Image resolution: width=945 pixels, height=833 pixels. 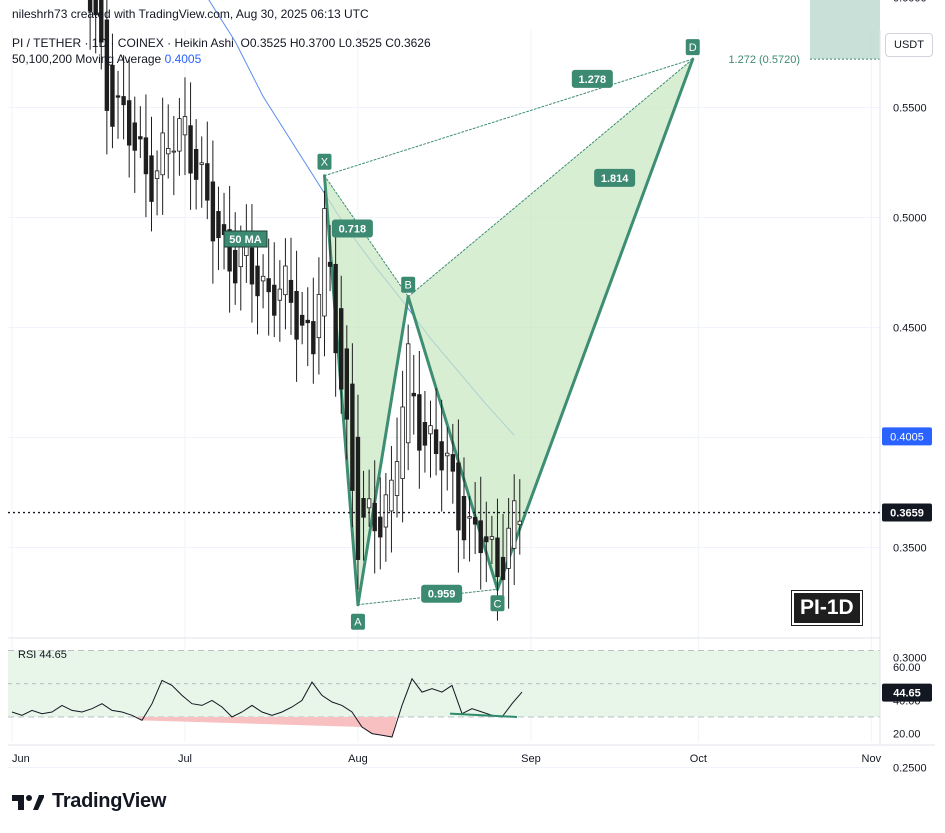 I want to click on ratio-label: 1.278, so click(x=593, y=80).